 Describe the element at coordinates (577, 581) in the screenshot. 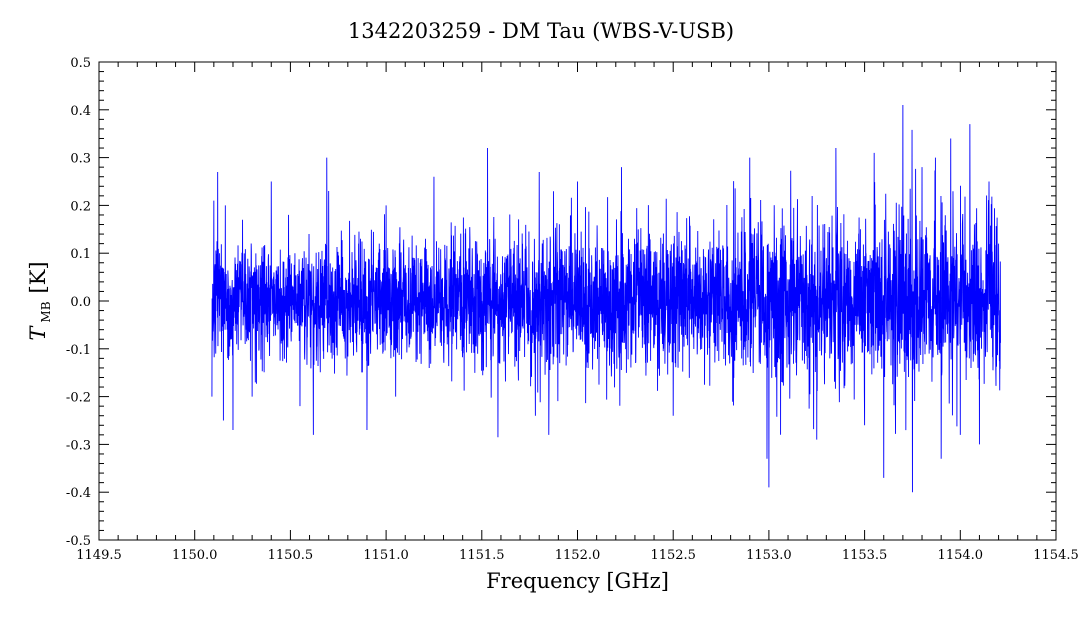

I see `x-axis-label: Frequency [GHz]` at that location.